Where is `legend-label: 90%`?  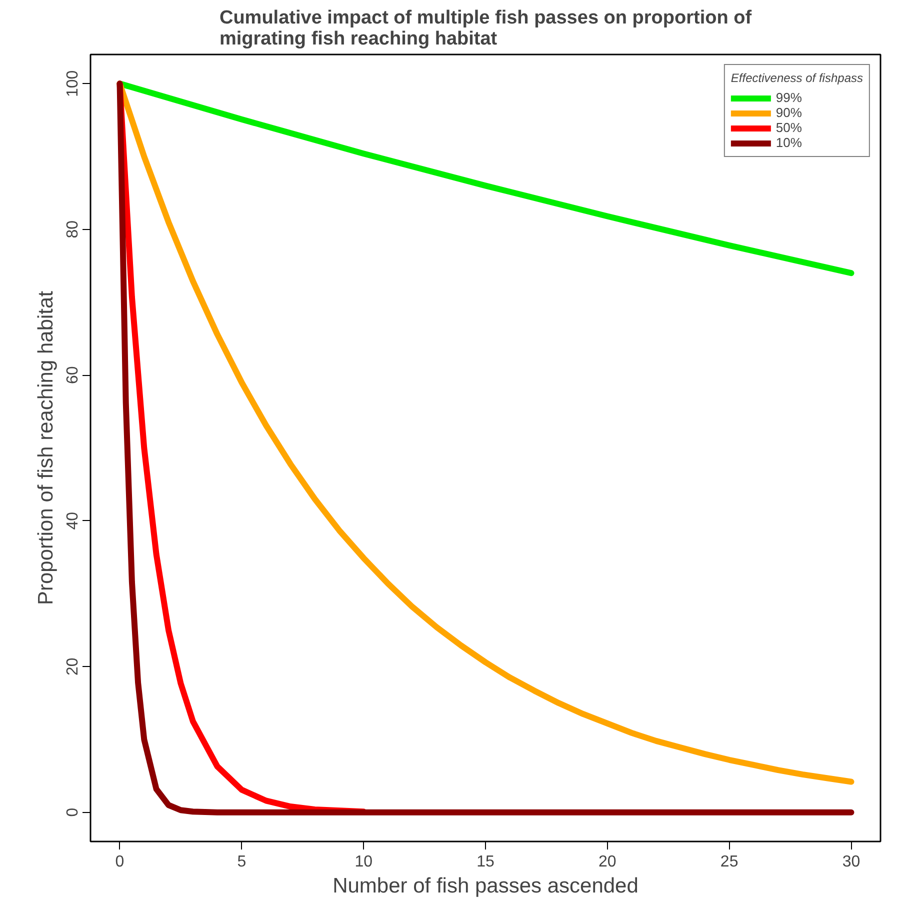 legend-label: 90% is located at coordinates (789, 112).